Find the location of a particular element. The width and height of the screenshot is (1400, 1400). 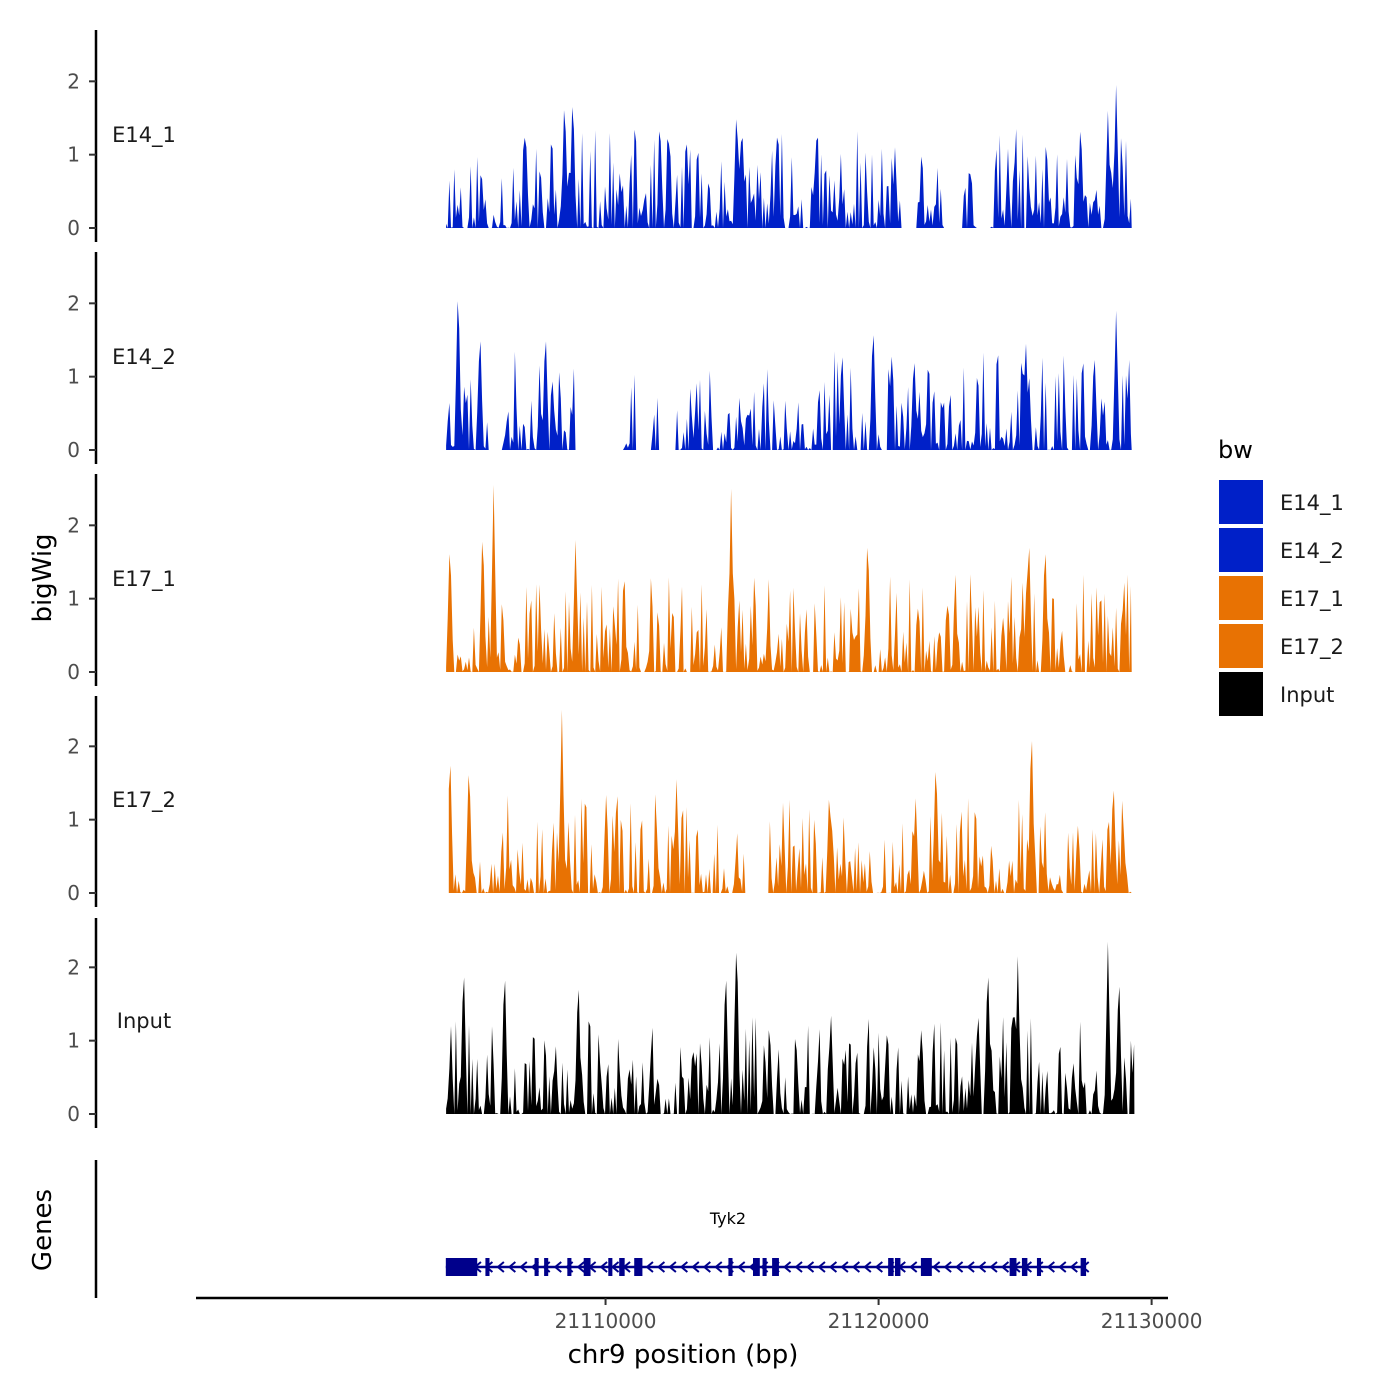

gene-tyk2: Tyk2 is located at coordinates (767, 1242).